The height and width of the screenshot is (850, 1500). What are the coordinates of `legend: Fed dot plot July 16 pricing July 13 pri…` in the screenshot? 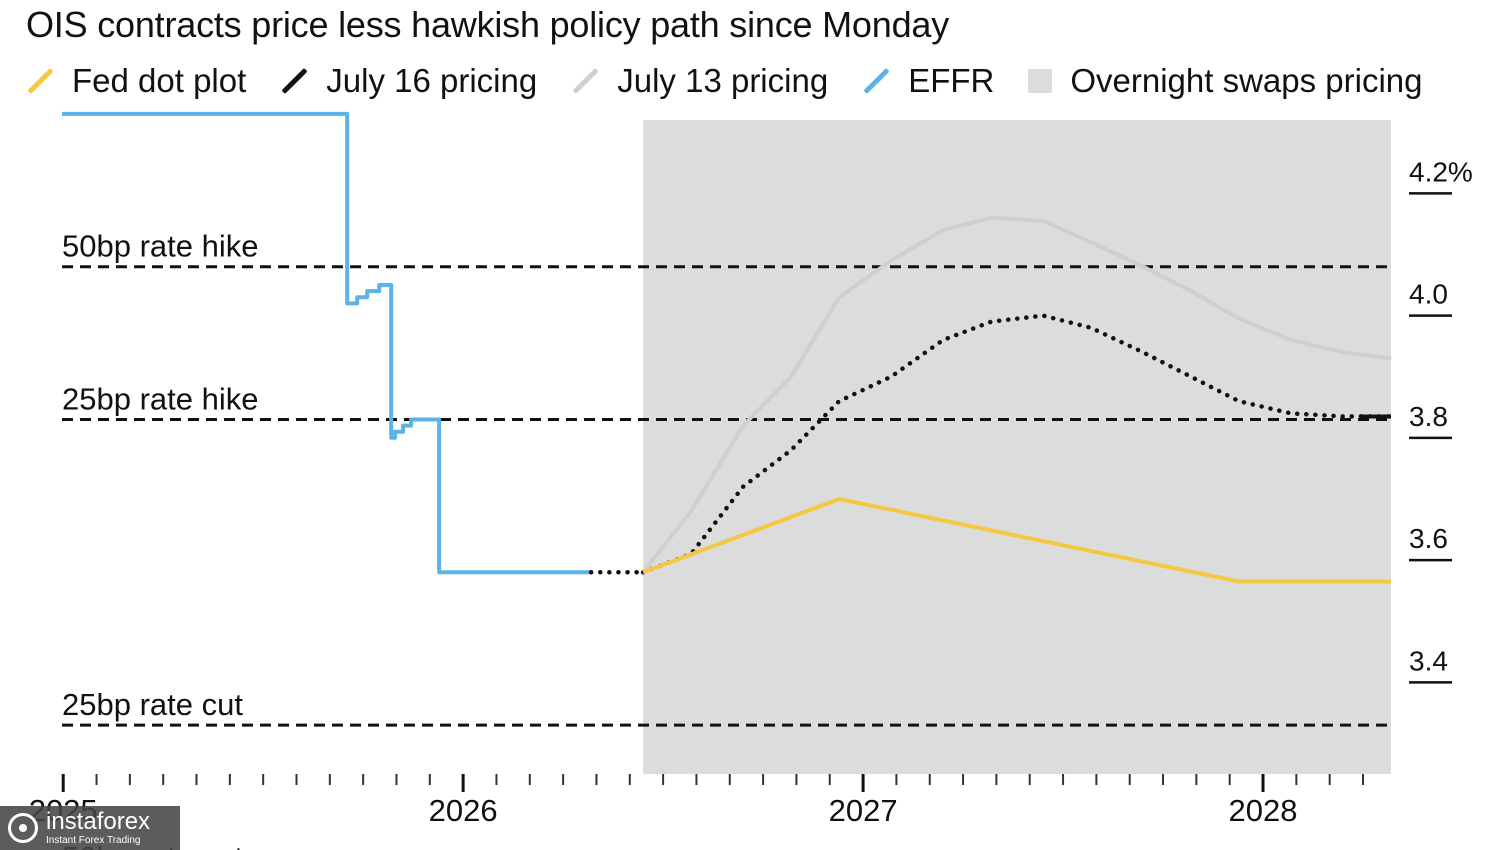 It's located at (724, 81).